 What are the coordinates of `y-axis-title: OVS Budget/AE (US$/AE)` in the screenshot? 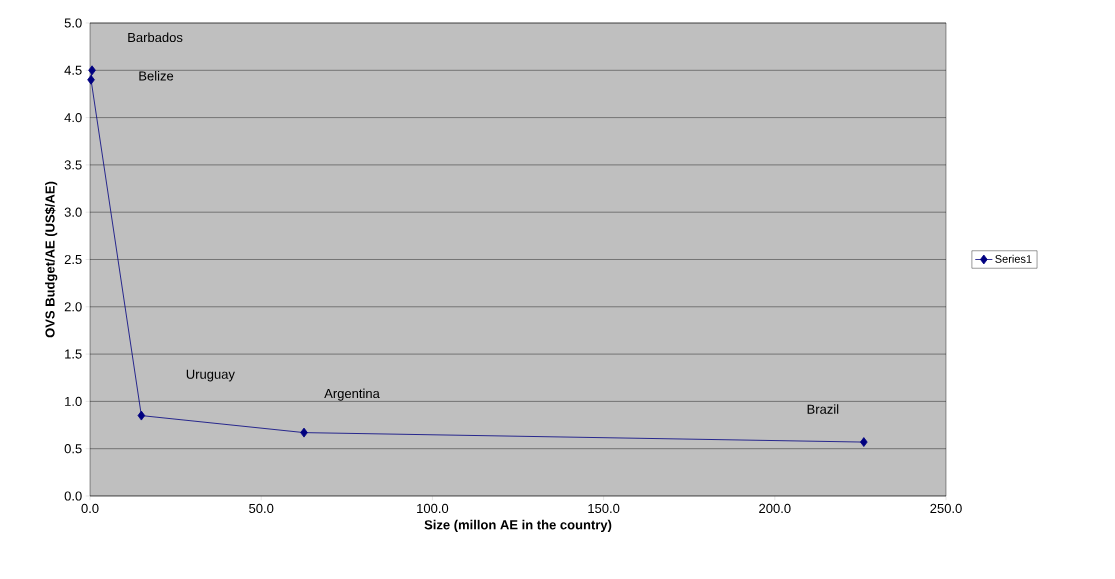 It's located at (51, 259).